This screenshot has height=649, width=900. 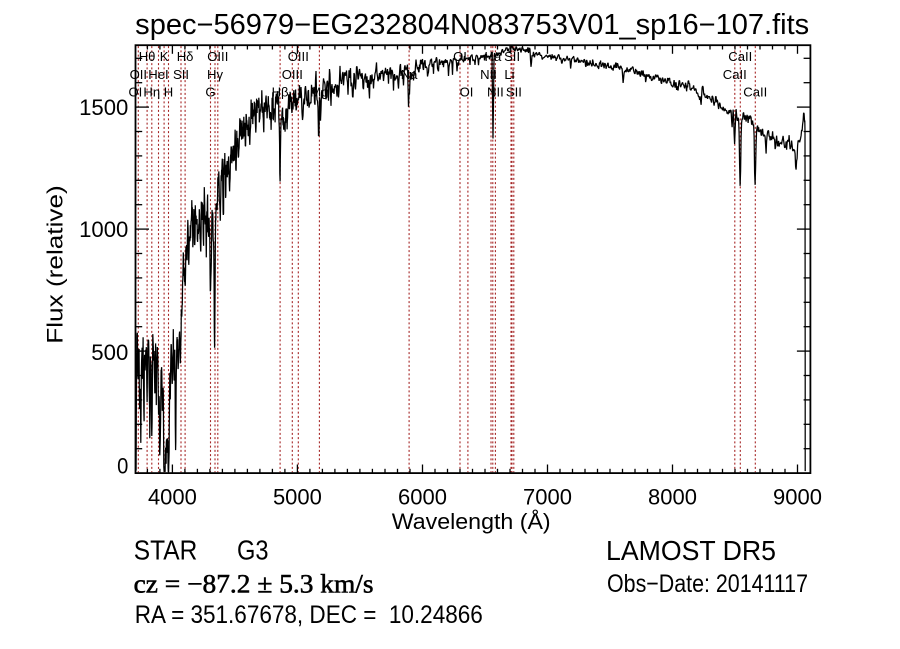 What do you see at coordinates (254, 583) in the screenshot?
I see `svg-text: cz = −87.2 ± 5.3 km/s` at bounding box center [254, 583].